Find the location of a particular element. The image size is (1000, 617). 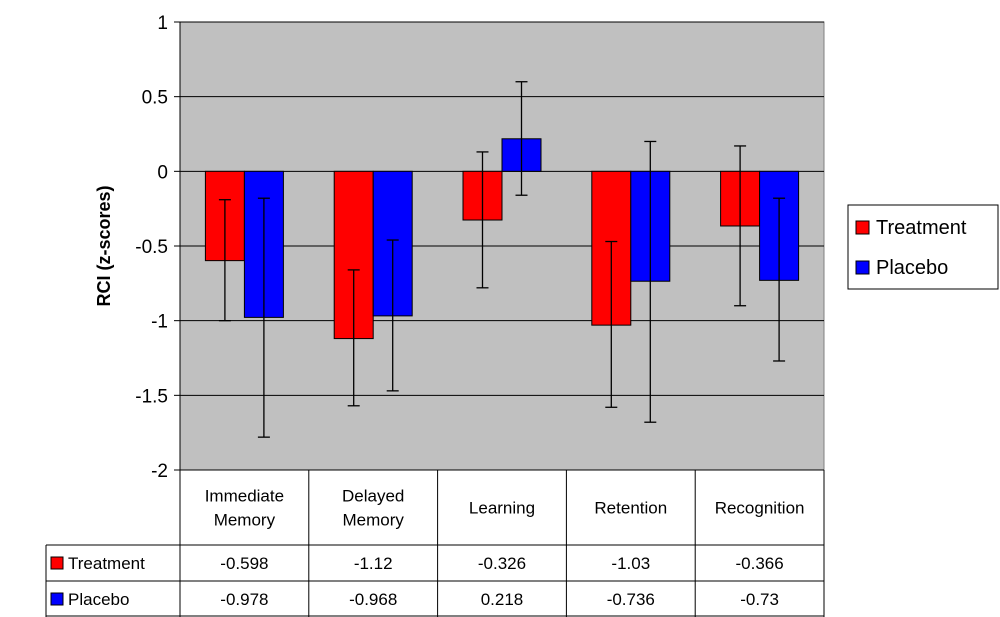

legend-swatch-treatment is located at coordinates (862, 227).